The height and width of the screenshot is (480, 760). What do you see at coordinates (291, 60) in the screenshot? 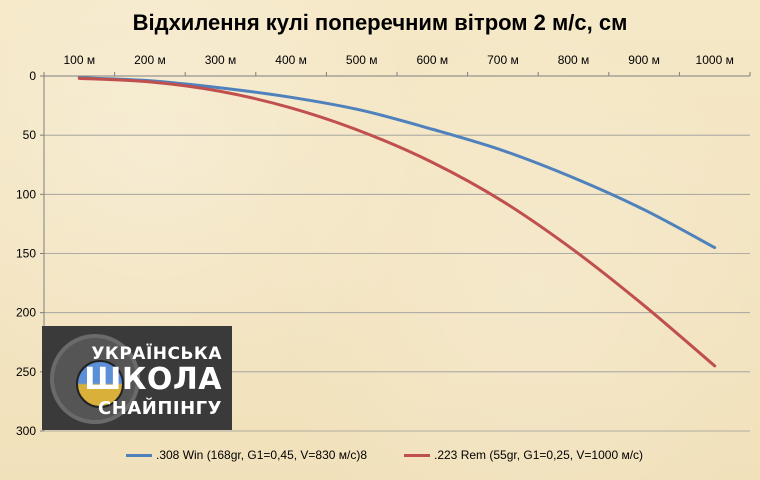
I see `x-tick-label: 400 м` at bounding box center [291, 60].